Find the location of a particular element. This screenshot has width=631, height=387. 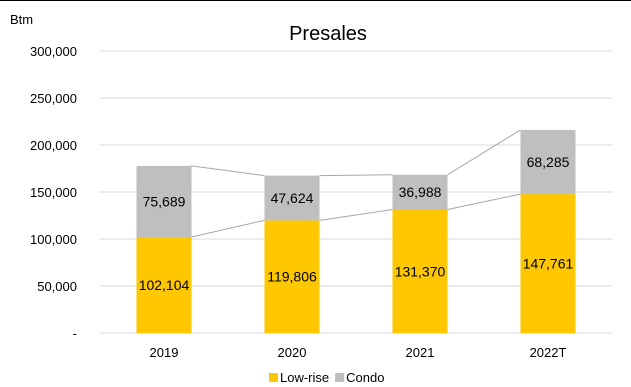

legend-swatch-low-rise is located at coordinates (273, 377).